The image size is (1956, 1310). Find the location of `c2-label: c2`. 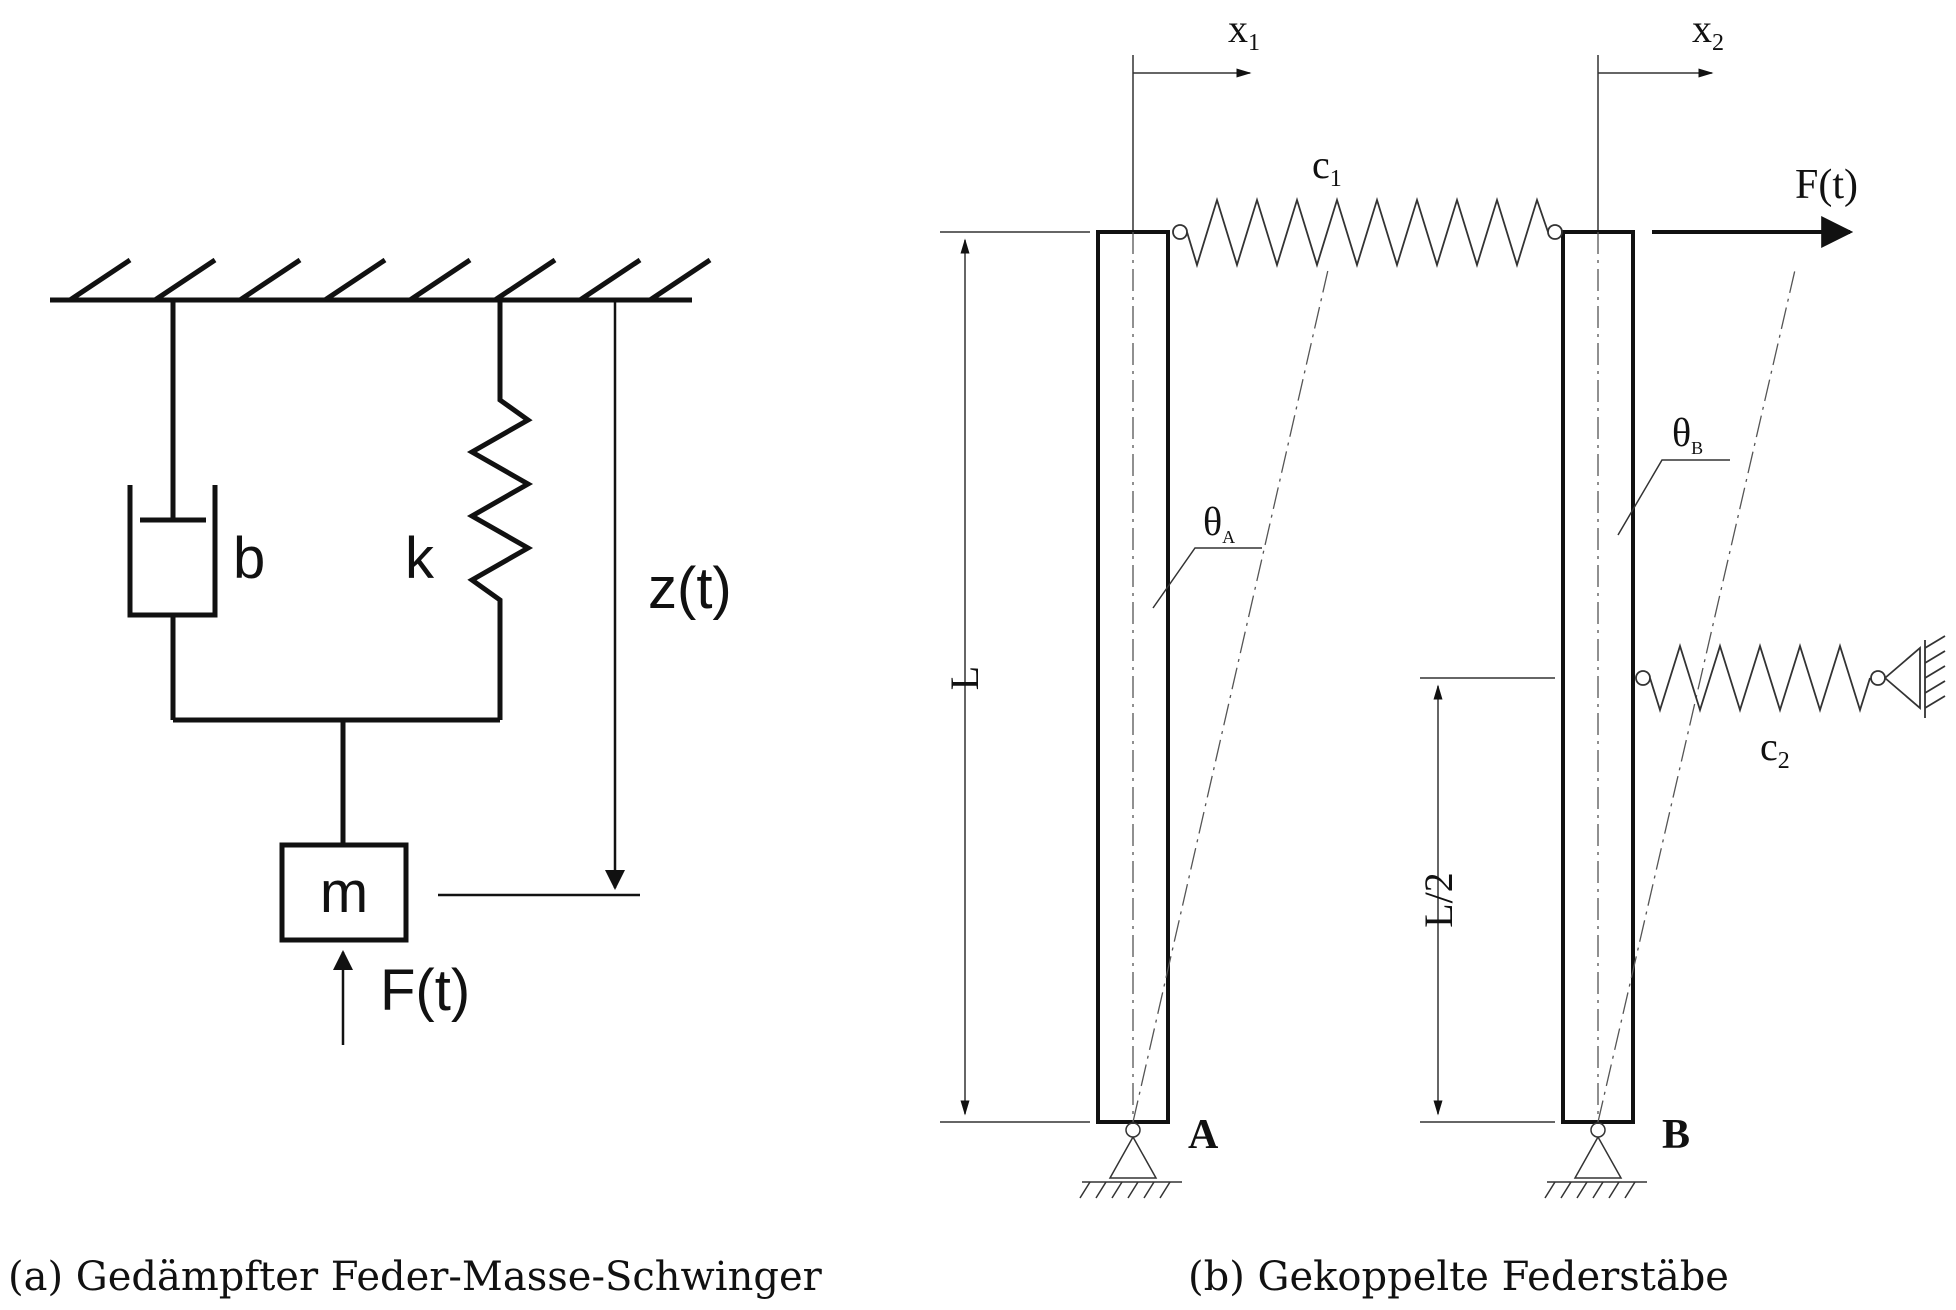

c2-label: c2 is located at coordinates (1775, 749).